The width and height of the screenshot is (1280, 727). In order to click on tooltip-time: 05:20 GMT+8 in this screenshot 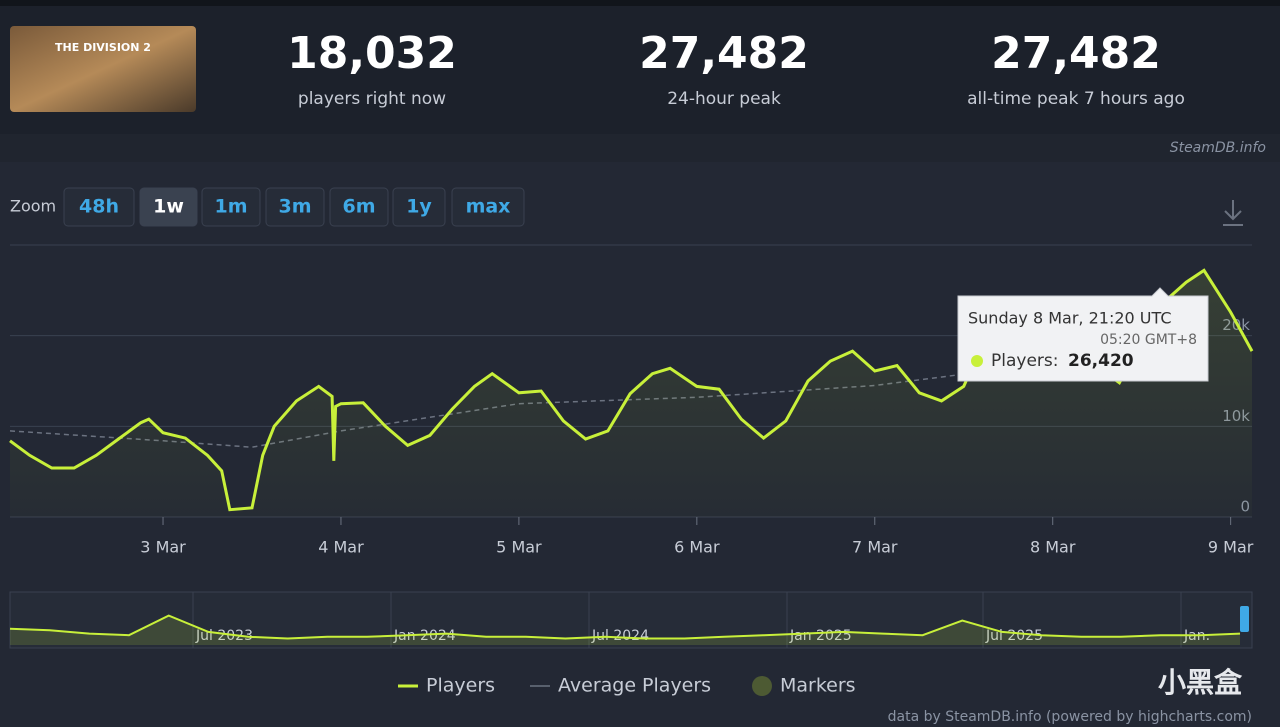, I will do `click(1148, 340)`.